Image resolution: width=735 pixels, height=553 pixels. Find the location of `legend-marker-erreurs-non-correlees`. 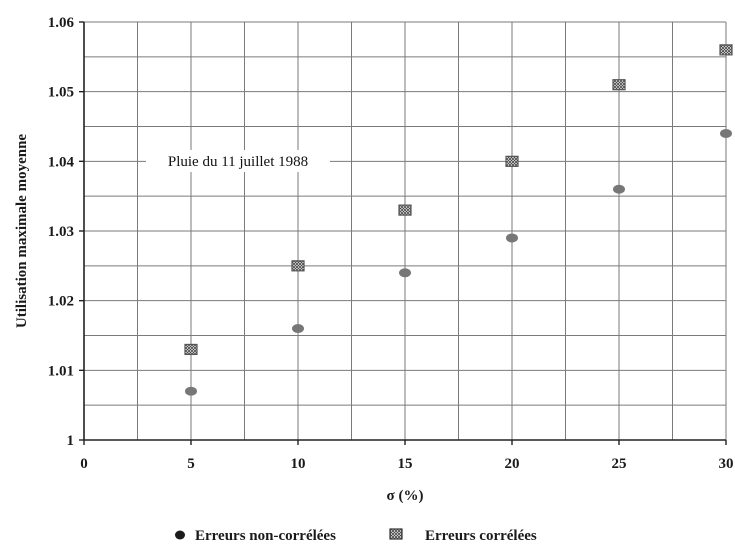

legend-marker-erreurs-non-correlees is located at coordinates (180, 535).